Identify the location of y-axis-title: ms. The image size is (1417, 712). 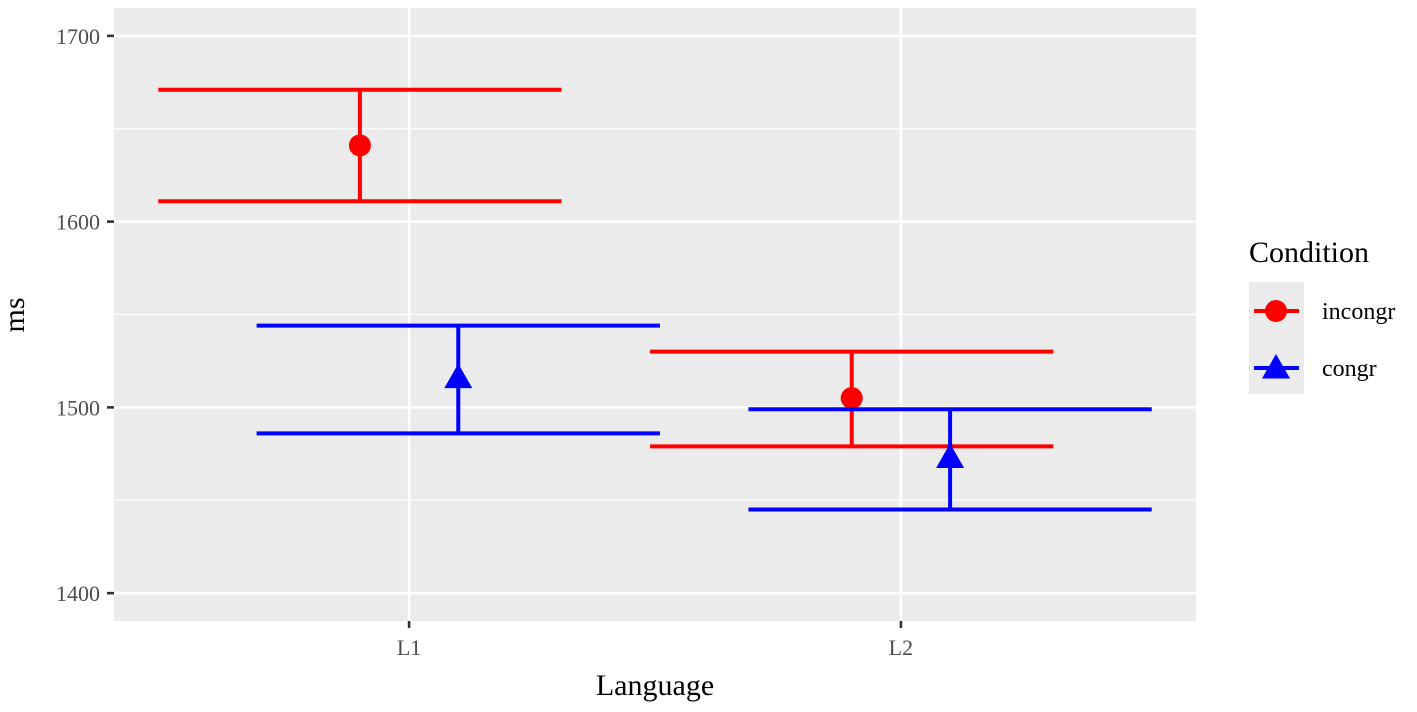
(15, 314).